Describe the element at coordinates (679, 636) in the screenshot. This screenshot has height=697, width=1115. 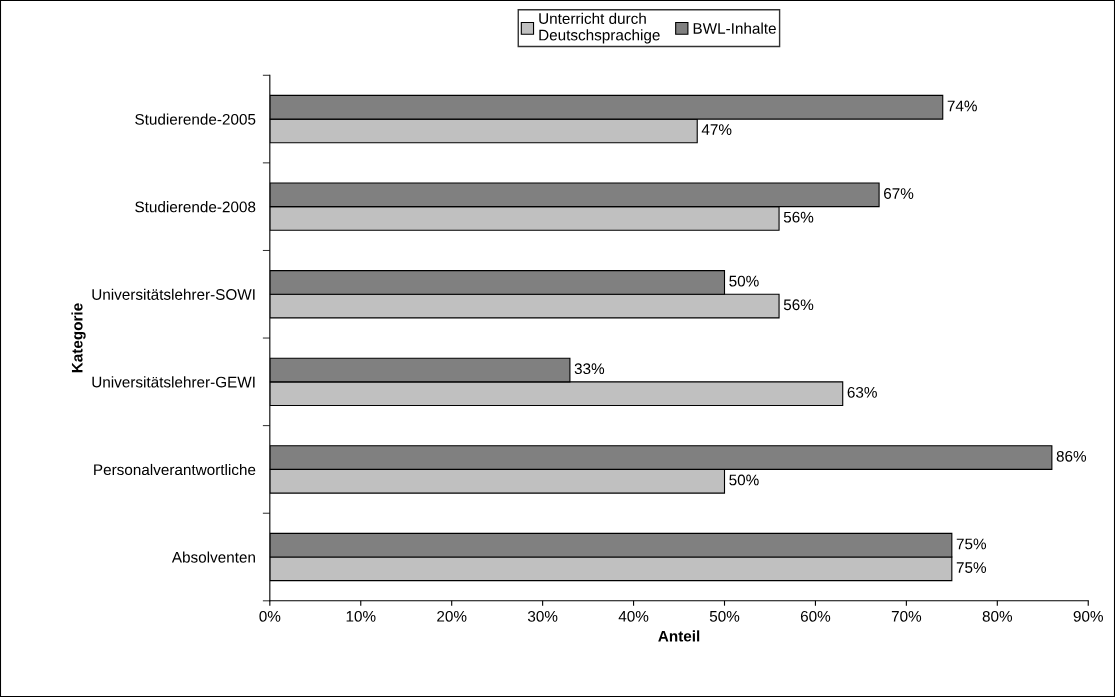
I see `x-axis-title: Anteil` at that location.